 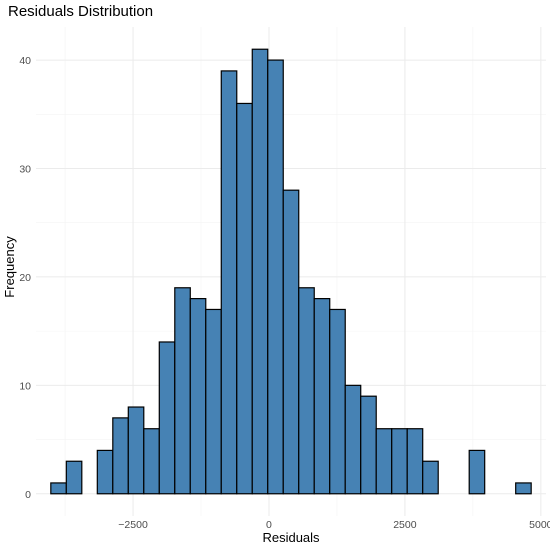 I want to click on x-tick-label: −2500, so click(x=133, y=525).